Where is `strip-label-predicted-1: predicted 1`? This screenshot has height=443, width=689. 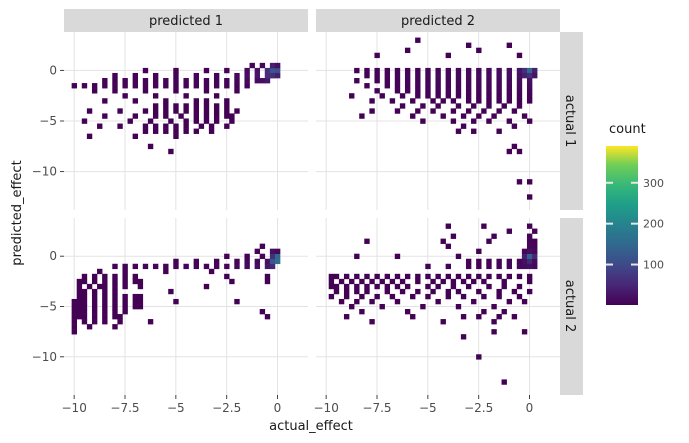 strip-label-predicted-1: predicted 1 is located at coordinates (186, 21).